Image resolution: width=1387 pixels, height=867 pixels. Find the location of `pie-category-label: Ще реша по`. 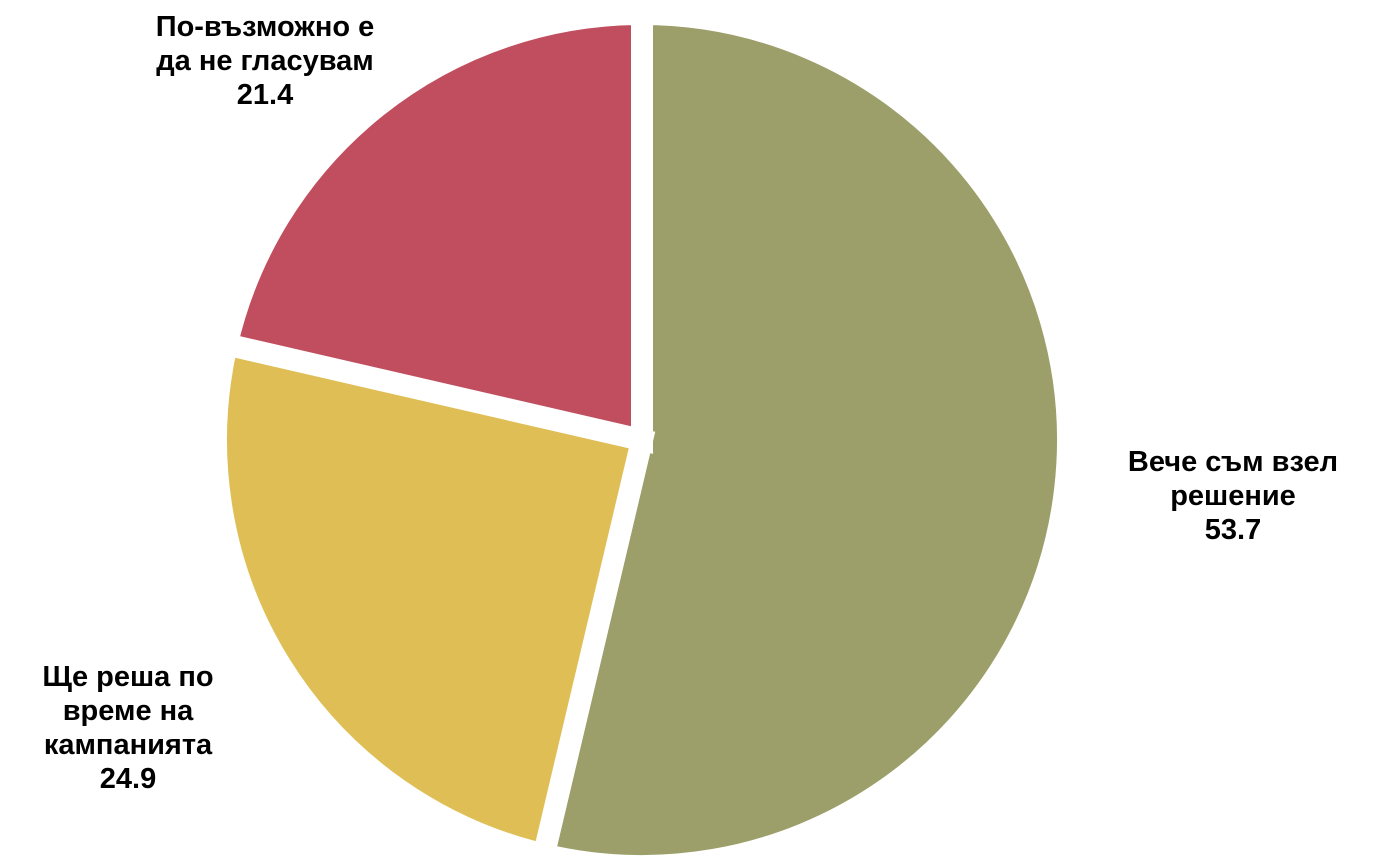

pie-category-label: Ще реша по is located at coordinates (127, 677).